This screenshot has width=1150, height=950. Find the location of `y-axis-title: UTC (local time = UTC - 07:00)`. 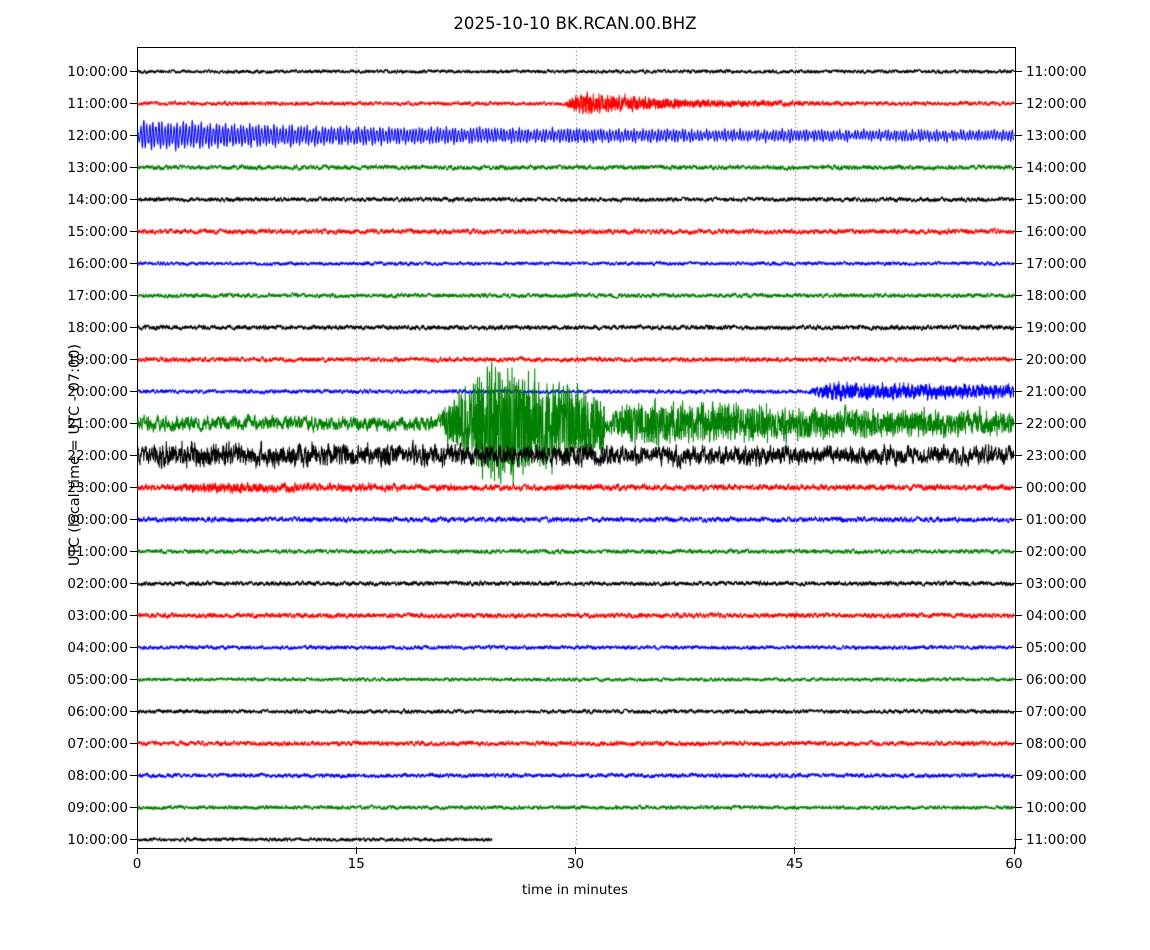

y-axis-title: UTC (local time = UTC - 07:00) is located at coordinates (75, 455).